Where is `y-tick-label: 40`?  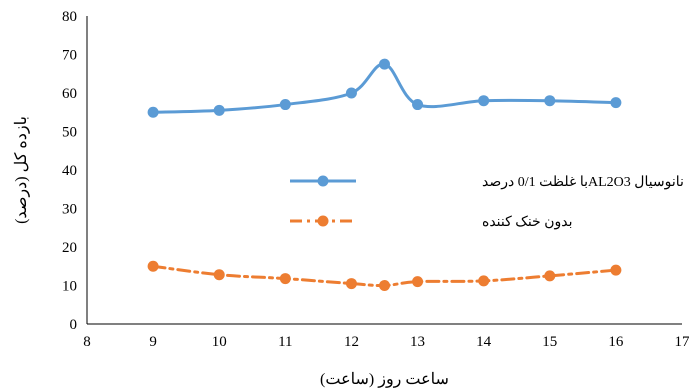 y-tick-label: 40 is located at coordinates (69, 171).